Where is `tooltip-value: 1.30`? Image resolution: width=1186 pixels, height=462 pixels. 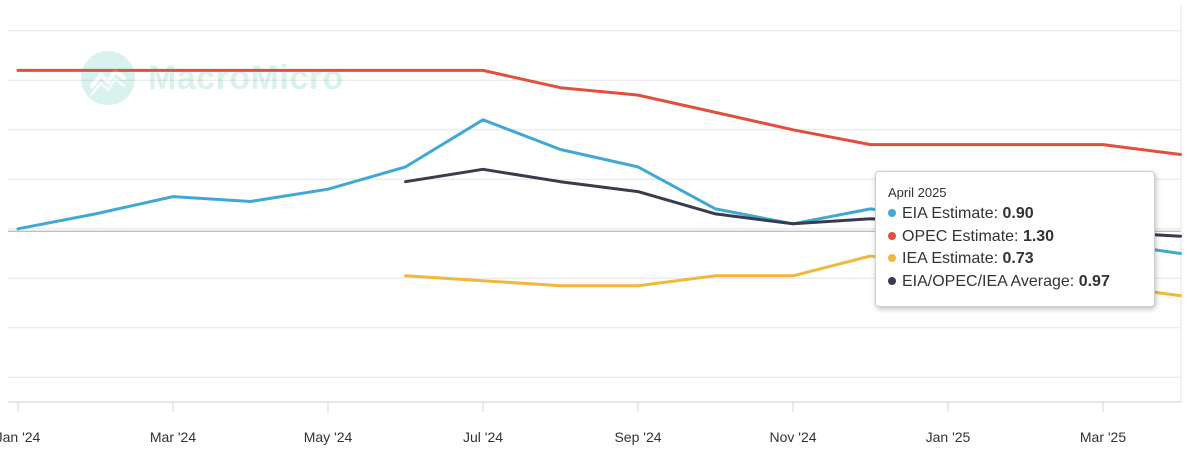
tooltip-value: 1.30 is located at coordinates (1038, 236).